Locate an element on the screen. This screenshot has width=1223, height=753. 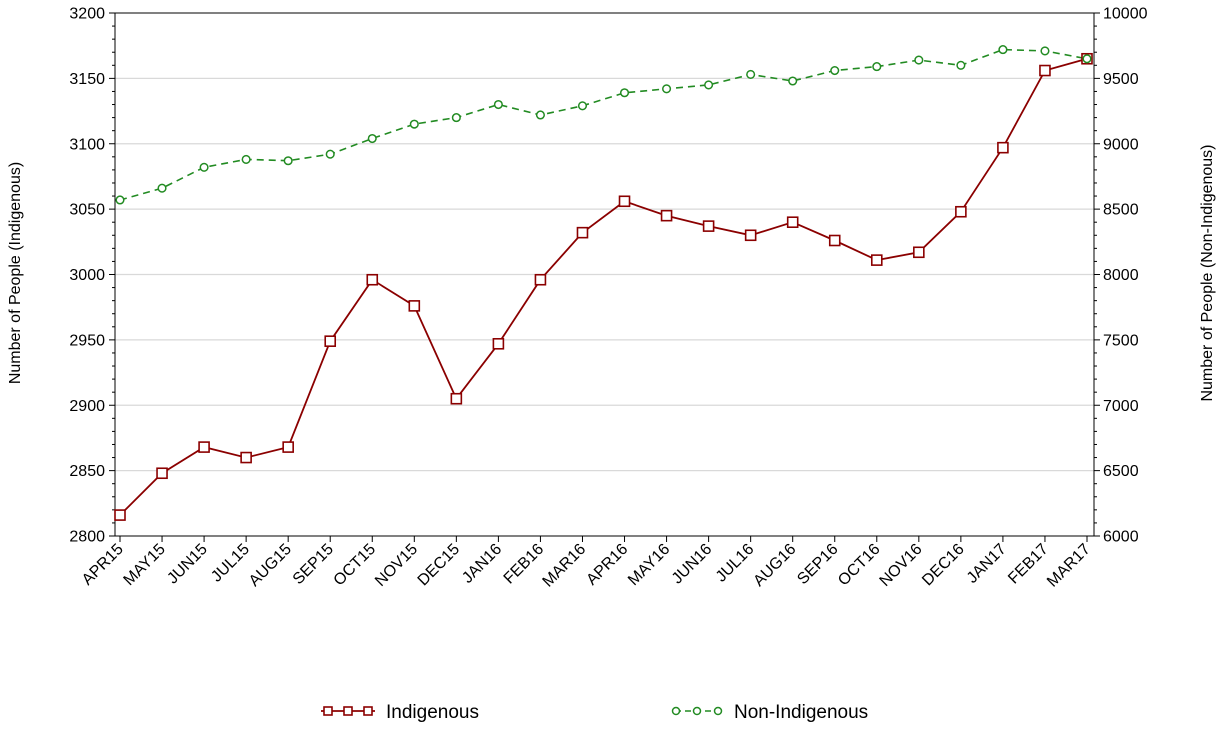
x-tick-label: AUG15 is located at coordinates (270, 565).